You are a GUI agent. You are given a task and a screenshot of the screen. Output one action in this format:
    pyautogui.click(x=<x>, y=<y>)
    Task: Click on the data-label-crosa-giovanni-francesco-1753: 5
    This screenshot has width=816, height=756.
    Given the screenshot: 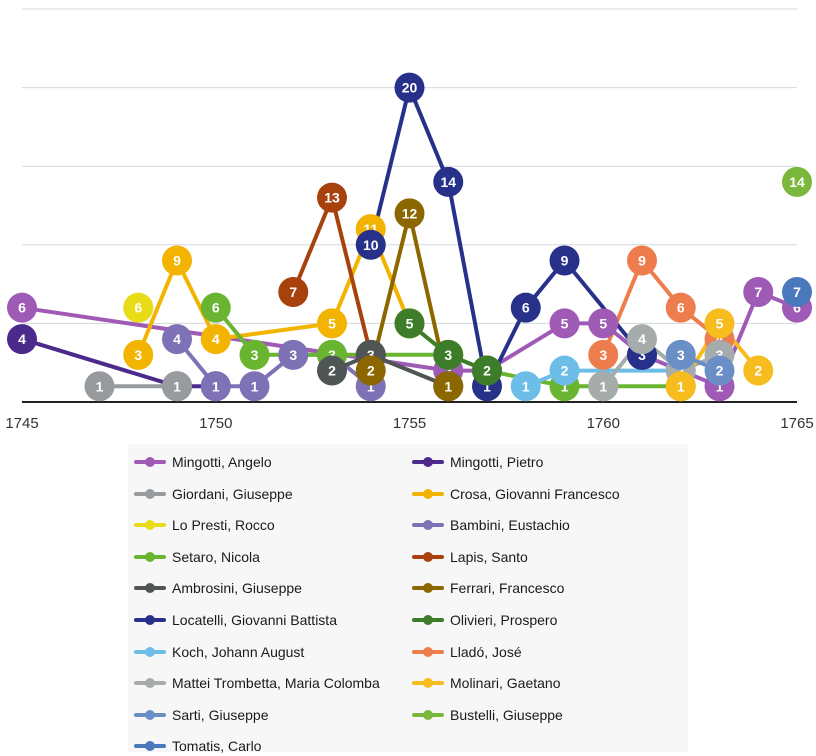 What is the action you would take?
    pyautogui.click(x=332, y=323)
    